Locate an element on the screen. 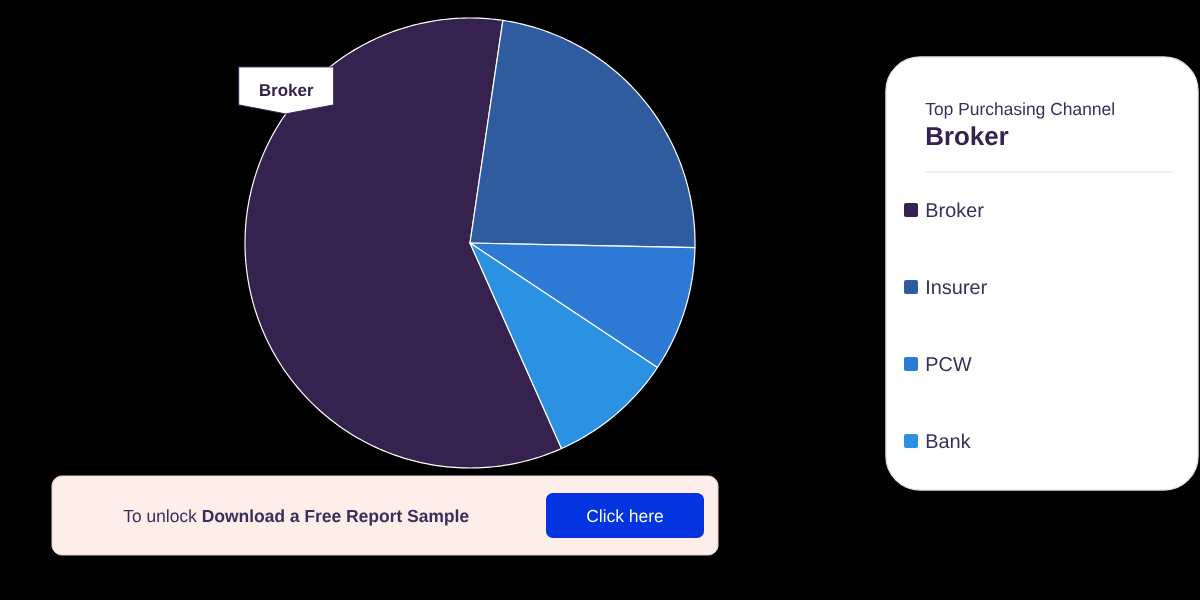 This screenshot has height=600, width=1200. text: Top Purchasing Channel is located at coordinates (1019, 110).